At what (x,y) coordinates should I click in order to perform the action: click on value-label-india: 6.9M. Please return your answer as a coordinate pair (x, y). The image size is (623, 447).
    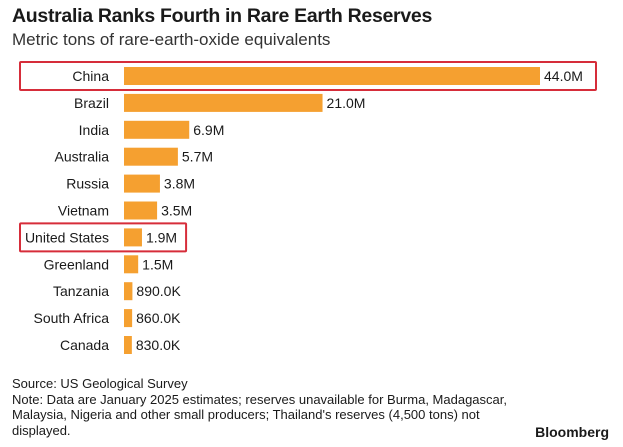
    Looking at the image, I should click on (208, 130).